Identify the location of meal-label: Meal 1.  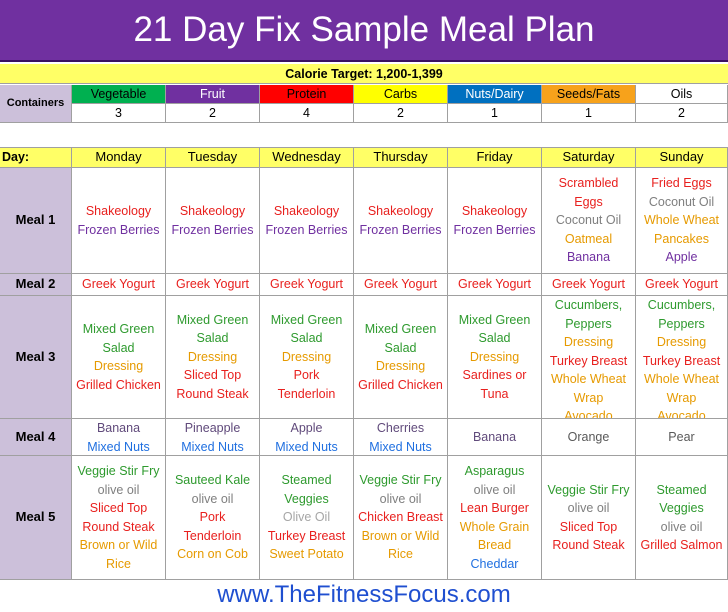
(36, 221).